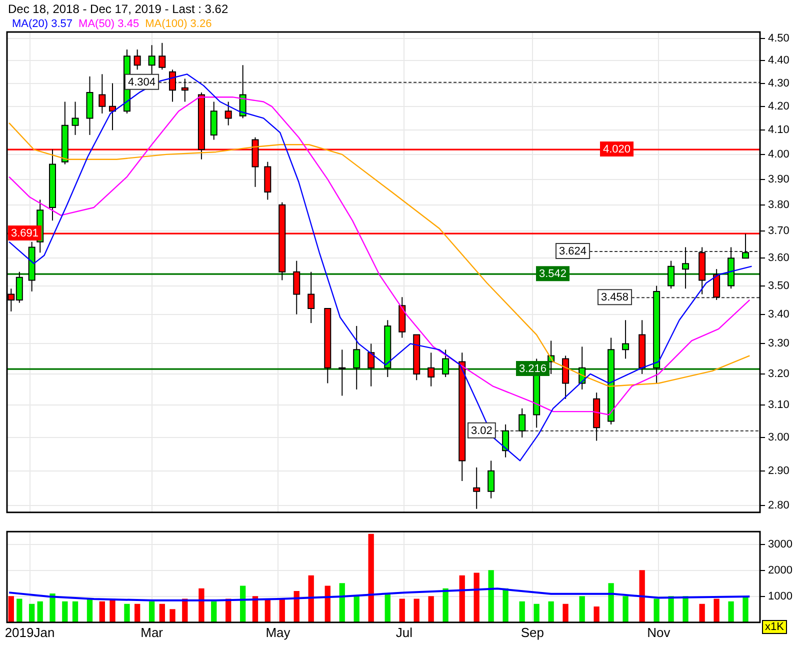  I want to click on y-tick-label: 3.50, so click(779, 286).